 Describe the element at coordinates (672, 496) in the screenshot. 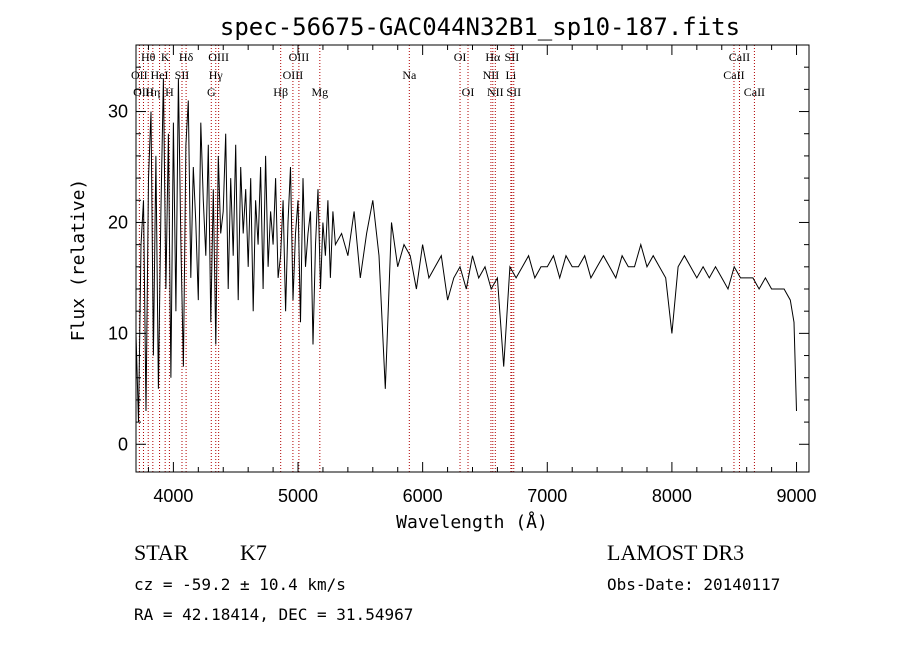

I see `x-tick-label: 8000` at that location.